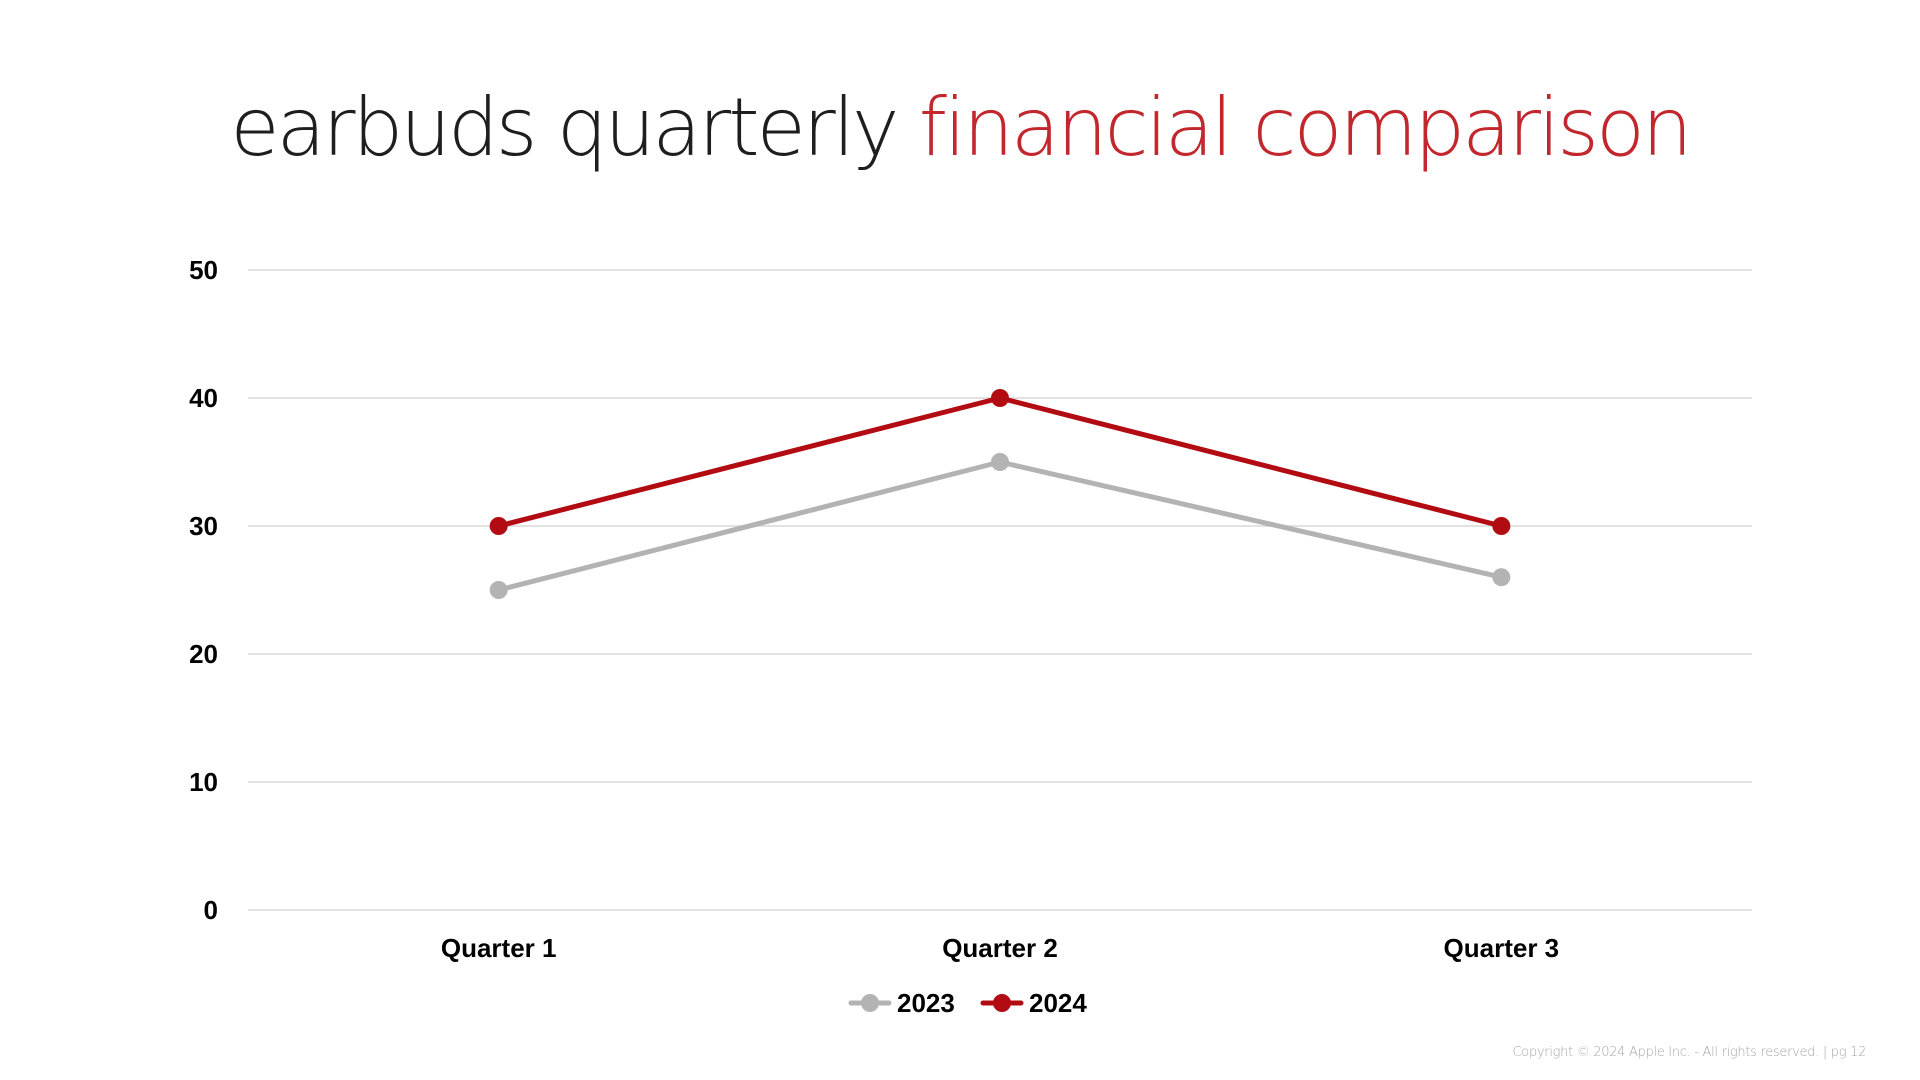 This screenshot has width=1920, height=1080. Describe the element at coordinates (1305, 127) in the screenshot. I see `title-part-accent: financial comparison` at that location.